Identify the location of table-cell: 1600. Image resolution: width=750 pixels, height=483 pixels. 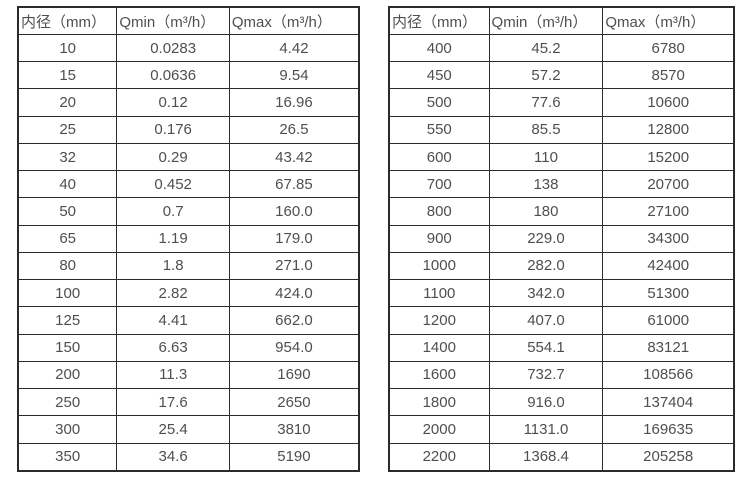
(439, 375).